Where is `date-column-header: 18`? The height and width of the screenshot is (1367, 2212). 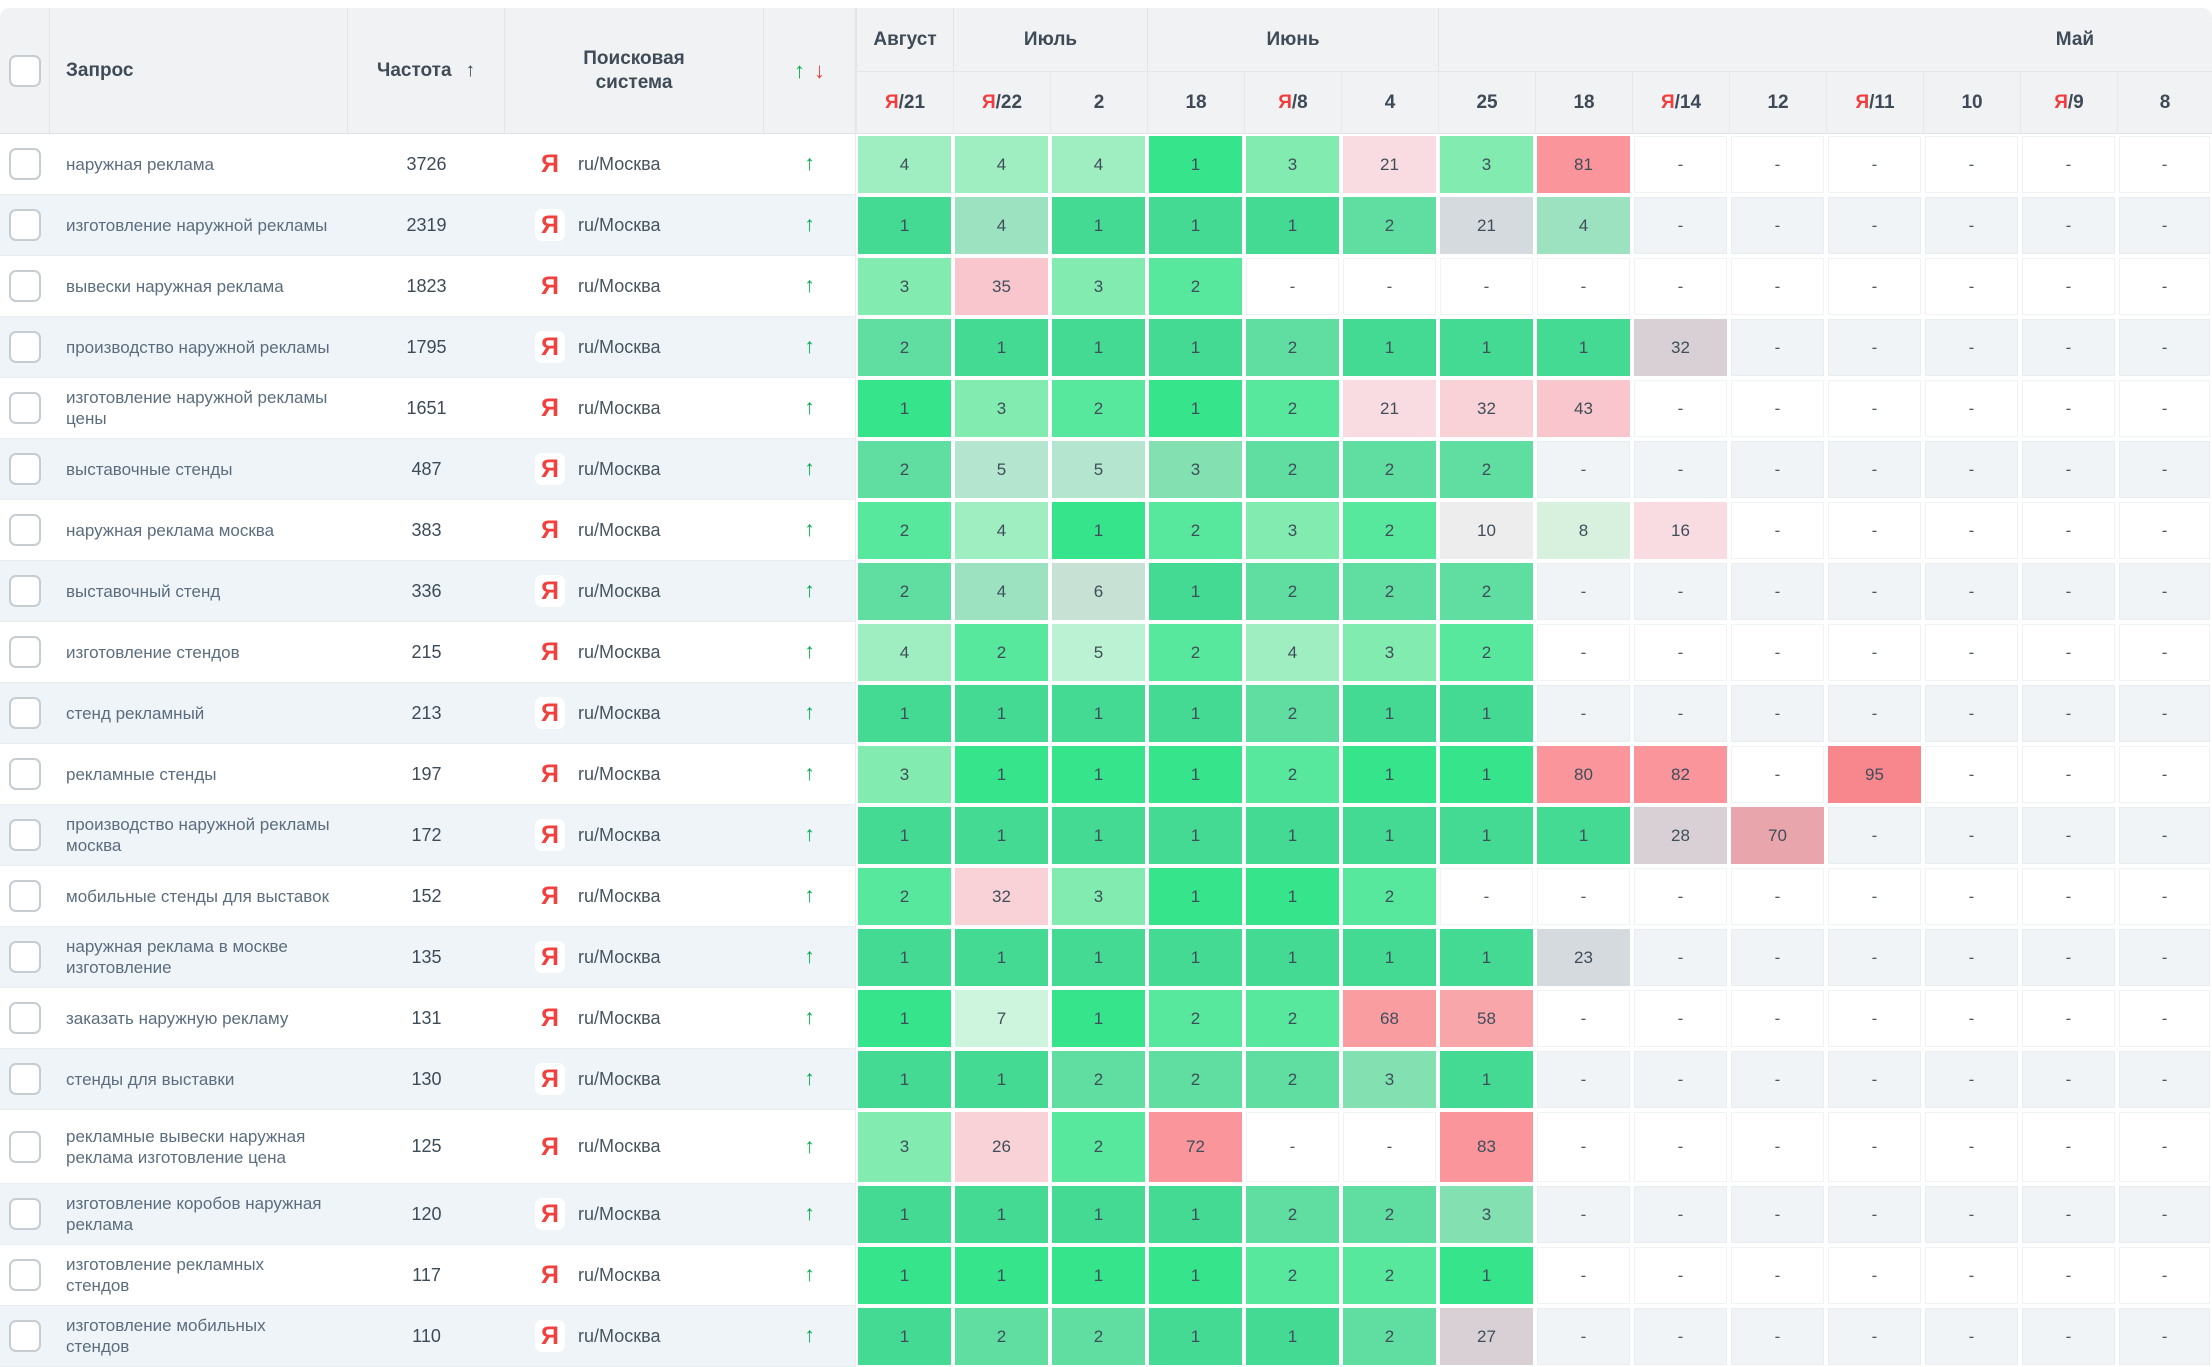 date-column-header: 18 is located at coordinates (1196, 103).